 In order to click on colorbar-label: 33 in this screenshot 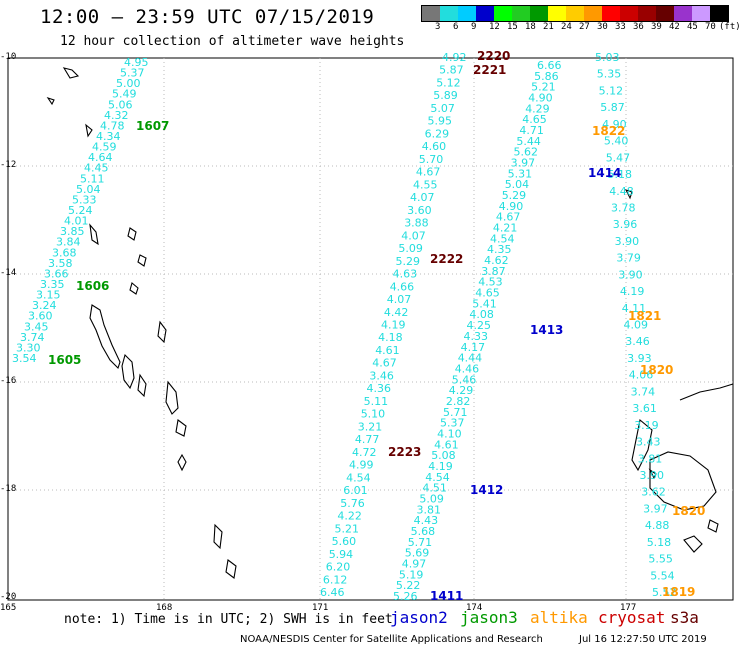, I will do `click(620, 27)`.